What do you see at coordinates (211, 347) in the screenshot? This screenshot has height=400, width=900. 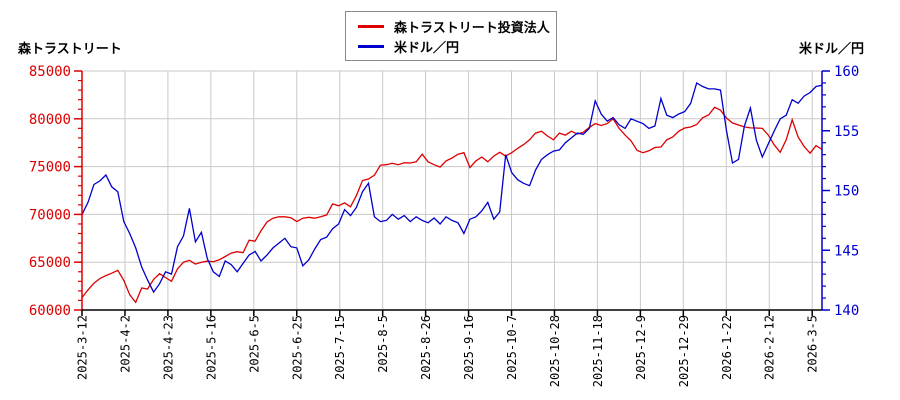 I see `x-tick-label: 2025-5-16` at bounding box center [211, 347].